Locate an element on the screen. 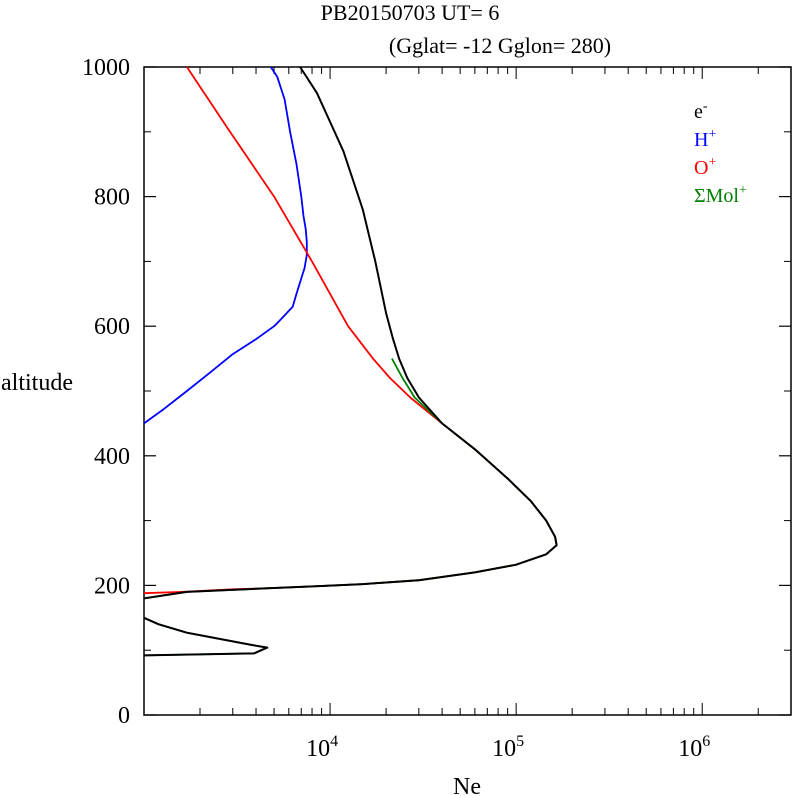 Image resolution: width=792 pixels, height=796 pixels. y-tick-label: 200 is located at coordinates (112, 586).